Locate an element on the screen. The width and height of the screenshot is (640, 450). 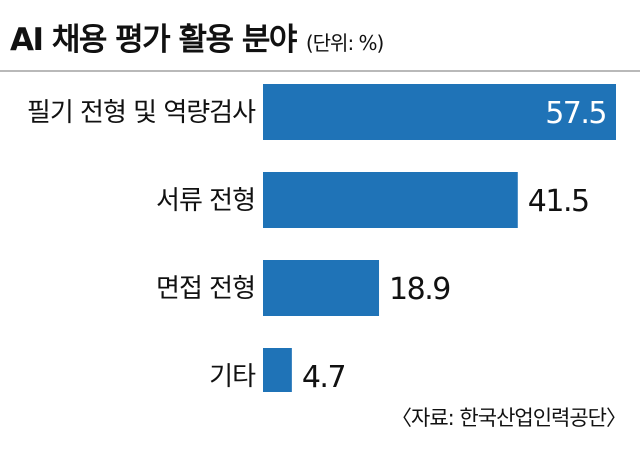
title-divider is located at coordinates (320, 71).